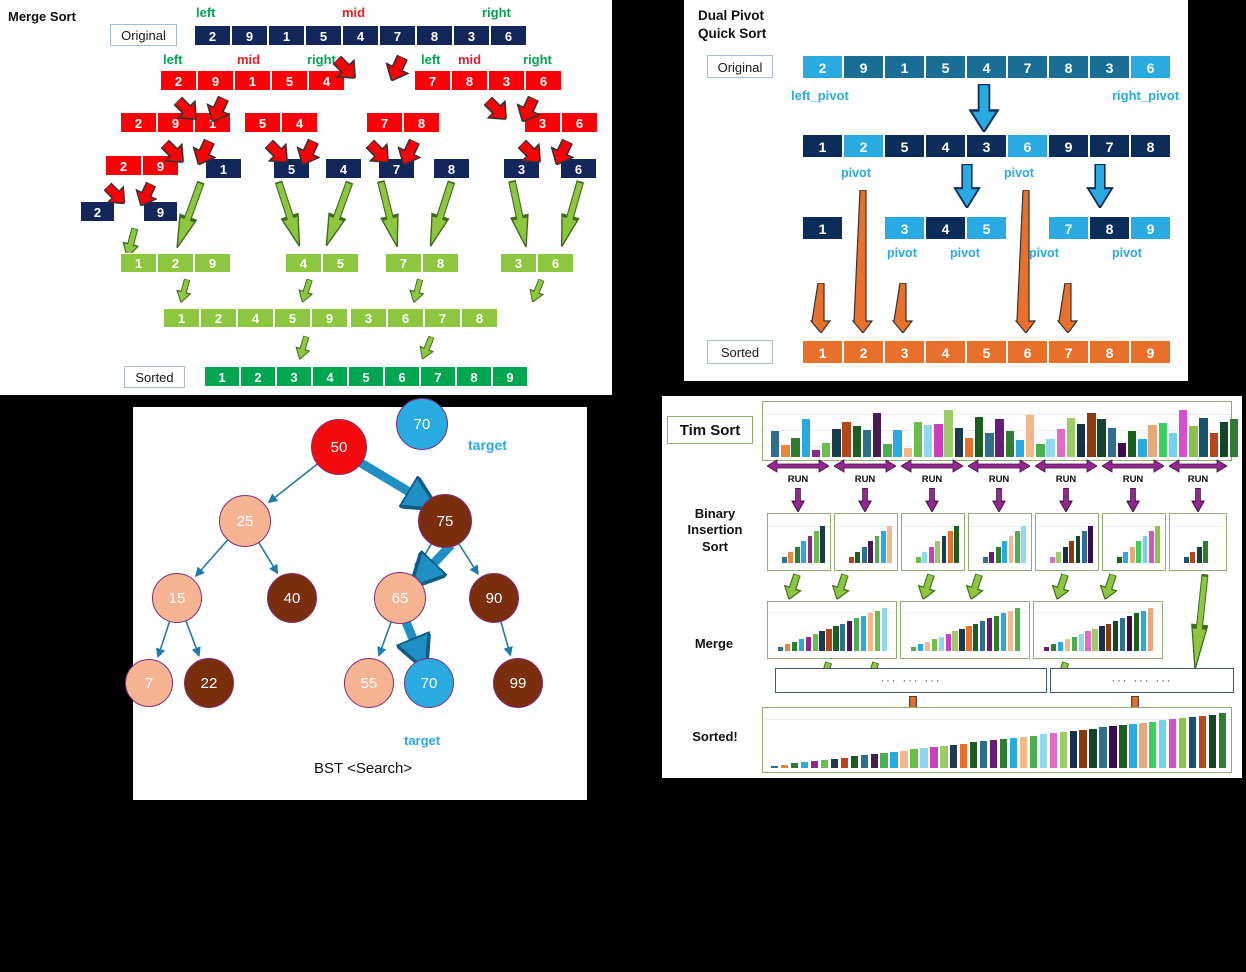  Describe the element at coordinates (1066, 479) in the screenshot. I see `run-label: RUN` at that location.